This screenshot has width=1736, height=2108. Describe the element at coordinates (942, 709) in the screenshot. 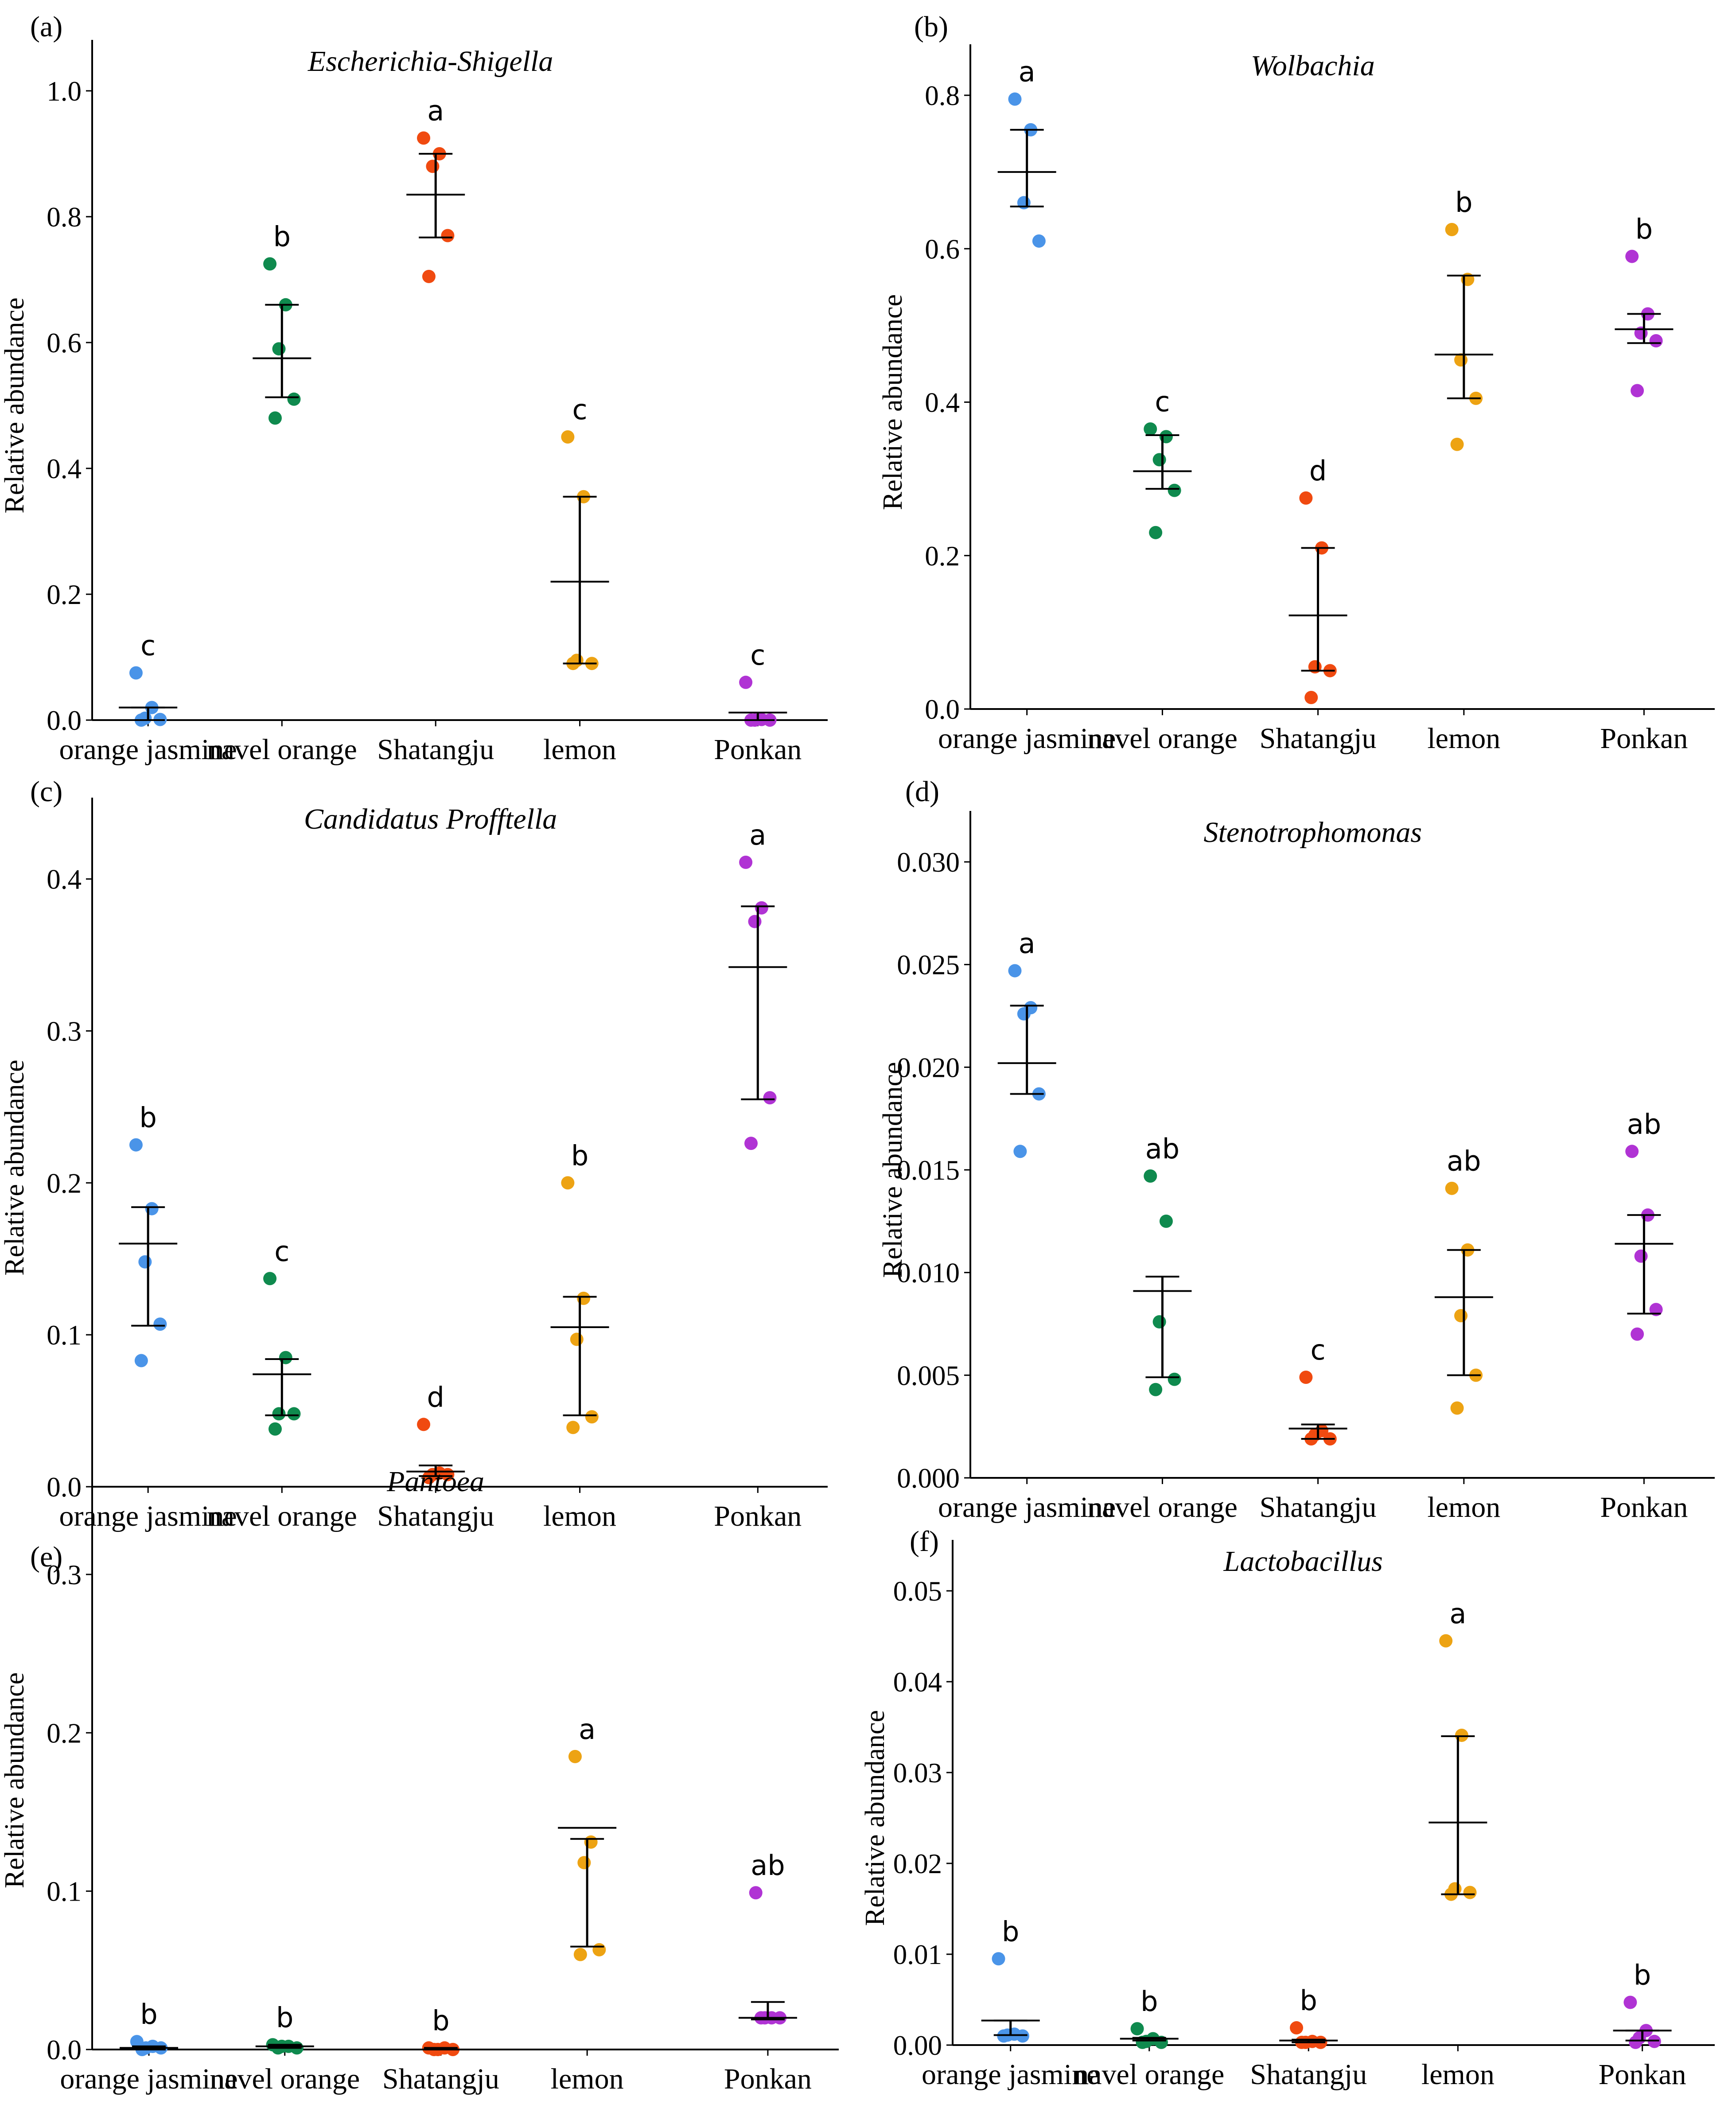

I see `y-tick-label: 0.0` at that location.